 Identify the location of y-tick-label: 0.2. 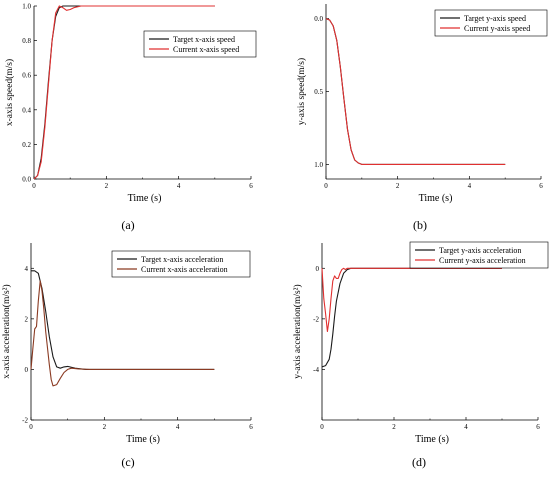
(26, 145).